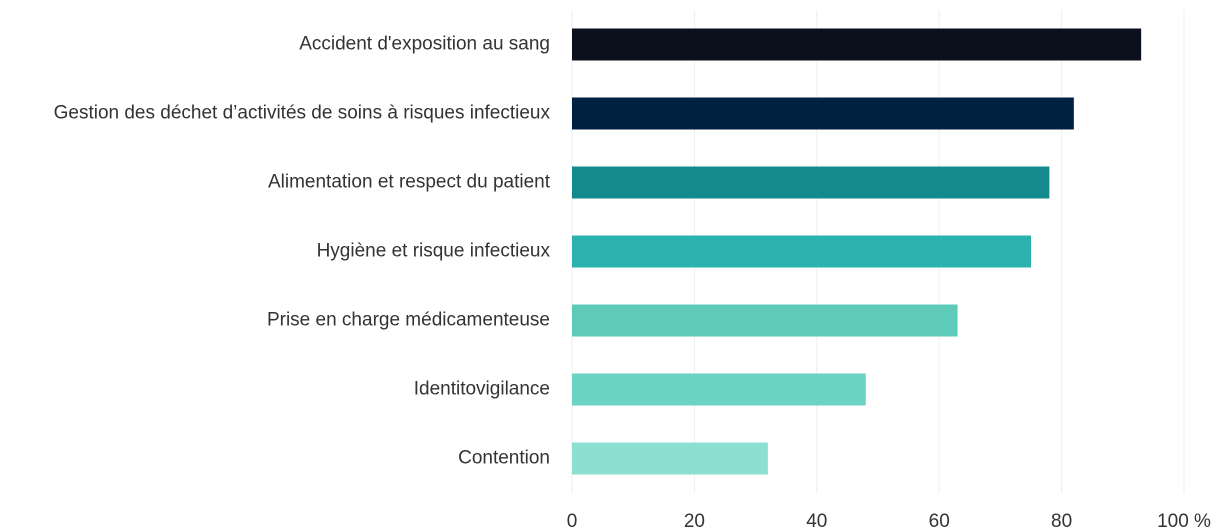  Describe the element at coordinates (482, 389) in the screenshot. I see `y-tick-label: Identitovigilance` at that location.